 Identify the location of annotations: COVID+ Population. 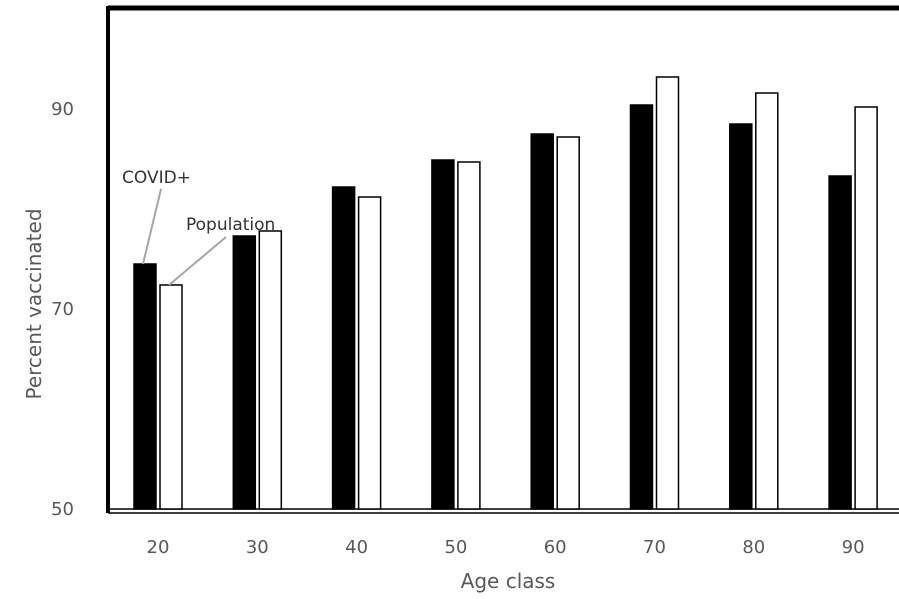
(198, 227).